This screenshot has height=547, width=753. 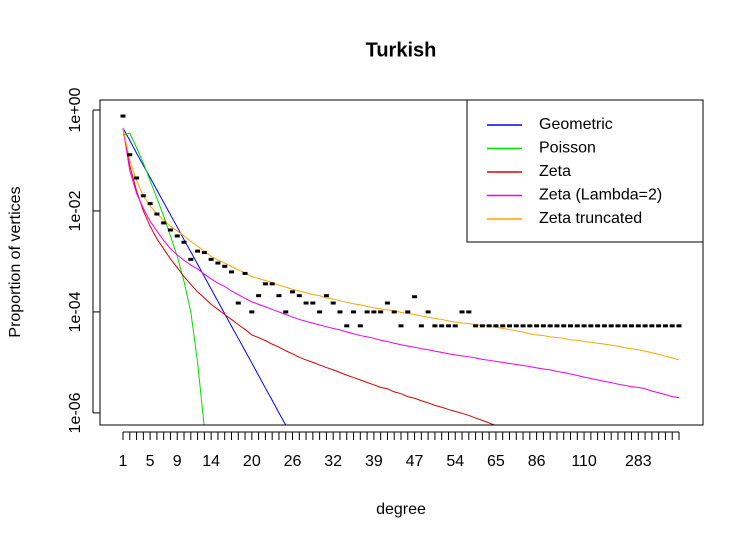 What do you see at coordinates (75, 109) in the screenshot?
I see `y-tick-label: 1e+00` at bounding box center [75, 109].